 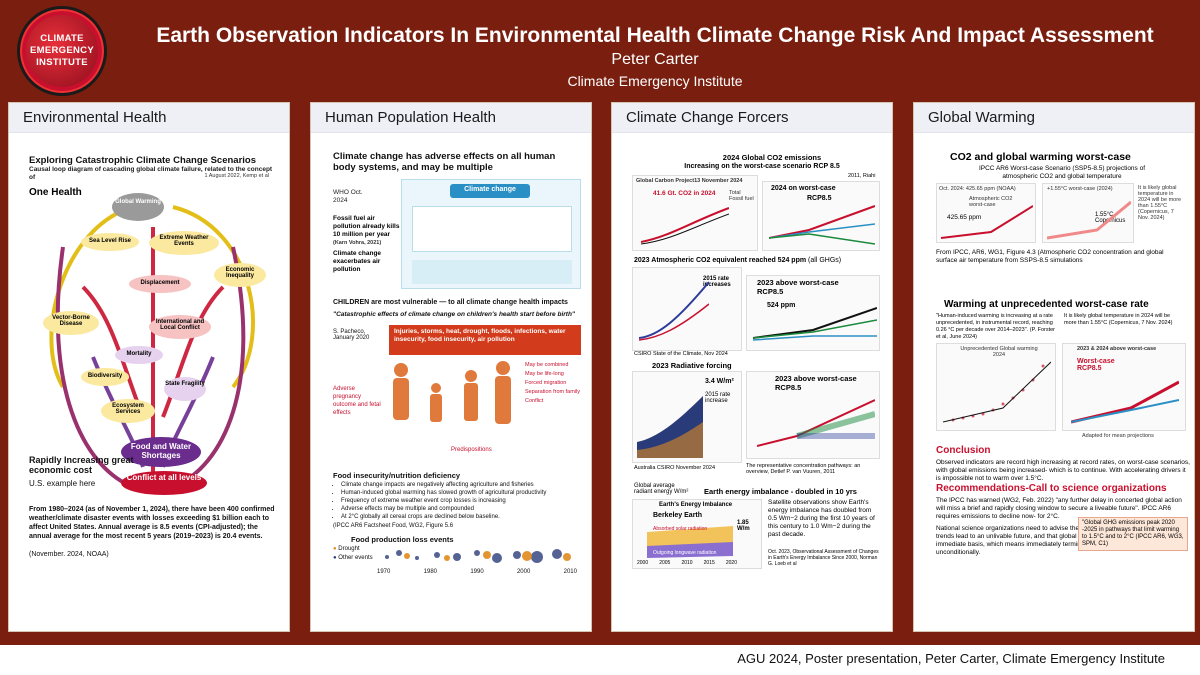 I want to click on rf-rate: 2015 rate increase, so click(x=718, y=398).